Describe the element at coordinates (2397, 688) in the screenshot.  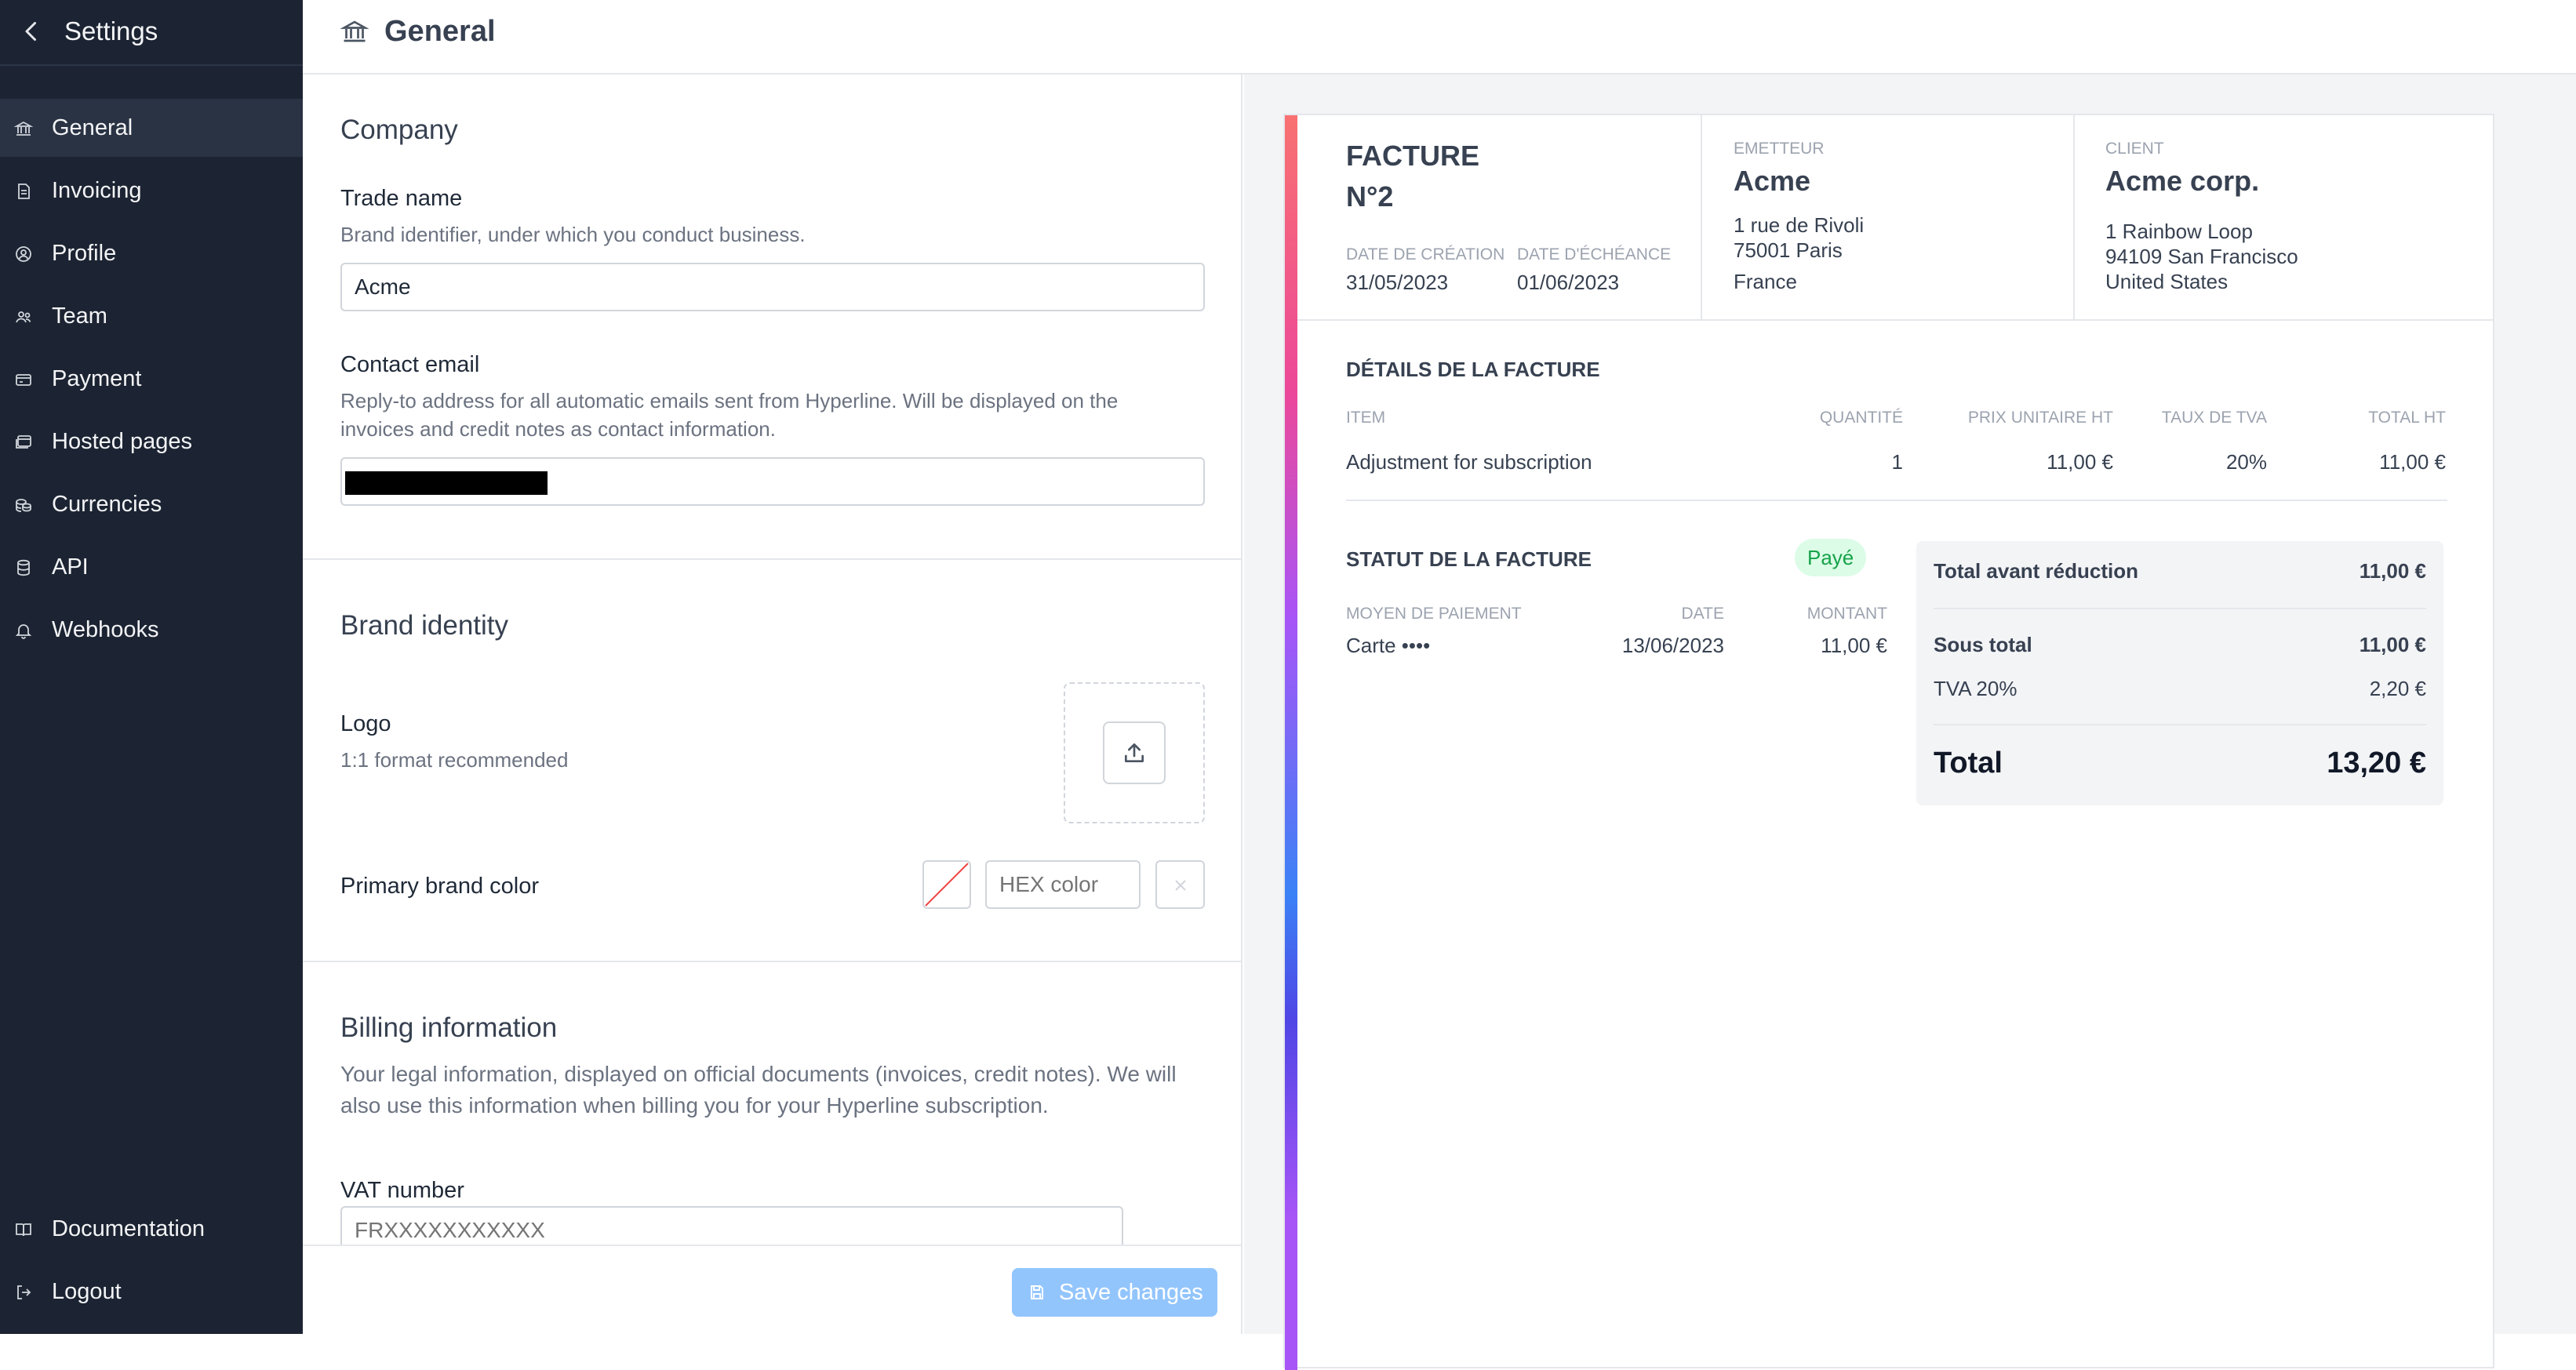
I see `vat-value: 2,20 €` at that location.